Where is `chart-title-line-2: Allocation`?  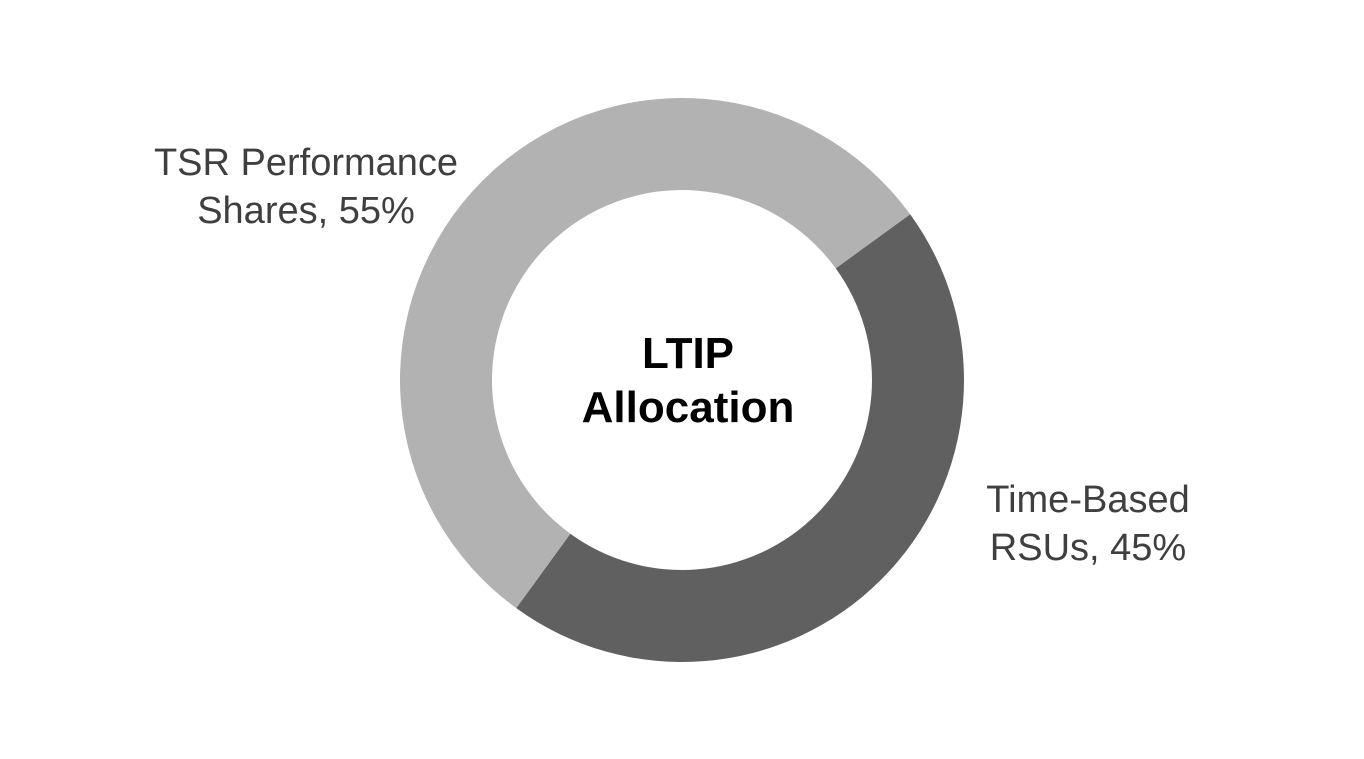 chart-title-line-2: Allocation is located at coordinates (688, 407).